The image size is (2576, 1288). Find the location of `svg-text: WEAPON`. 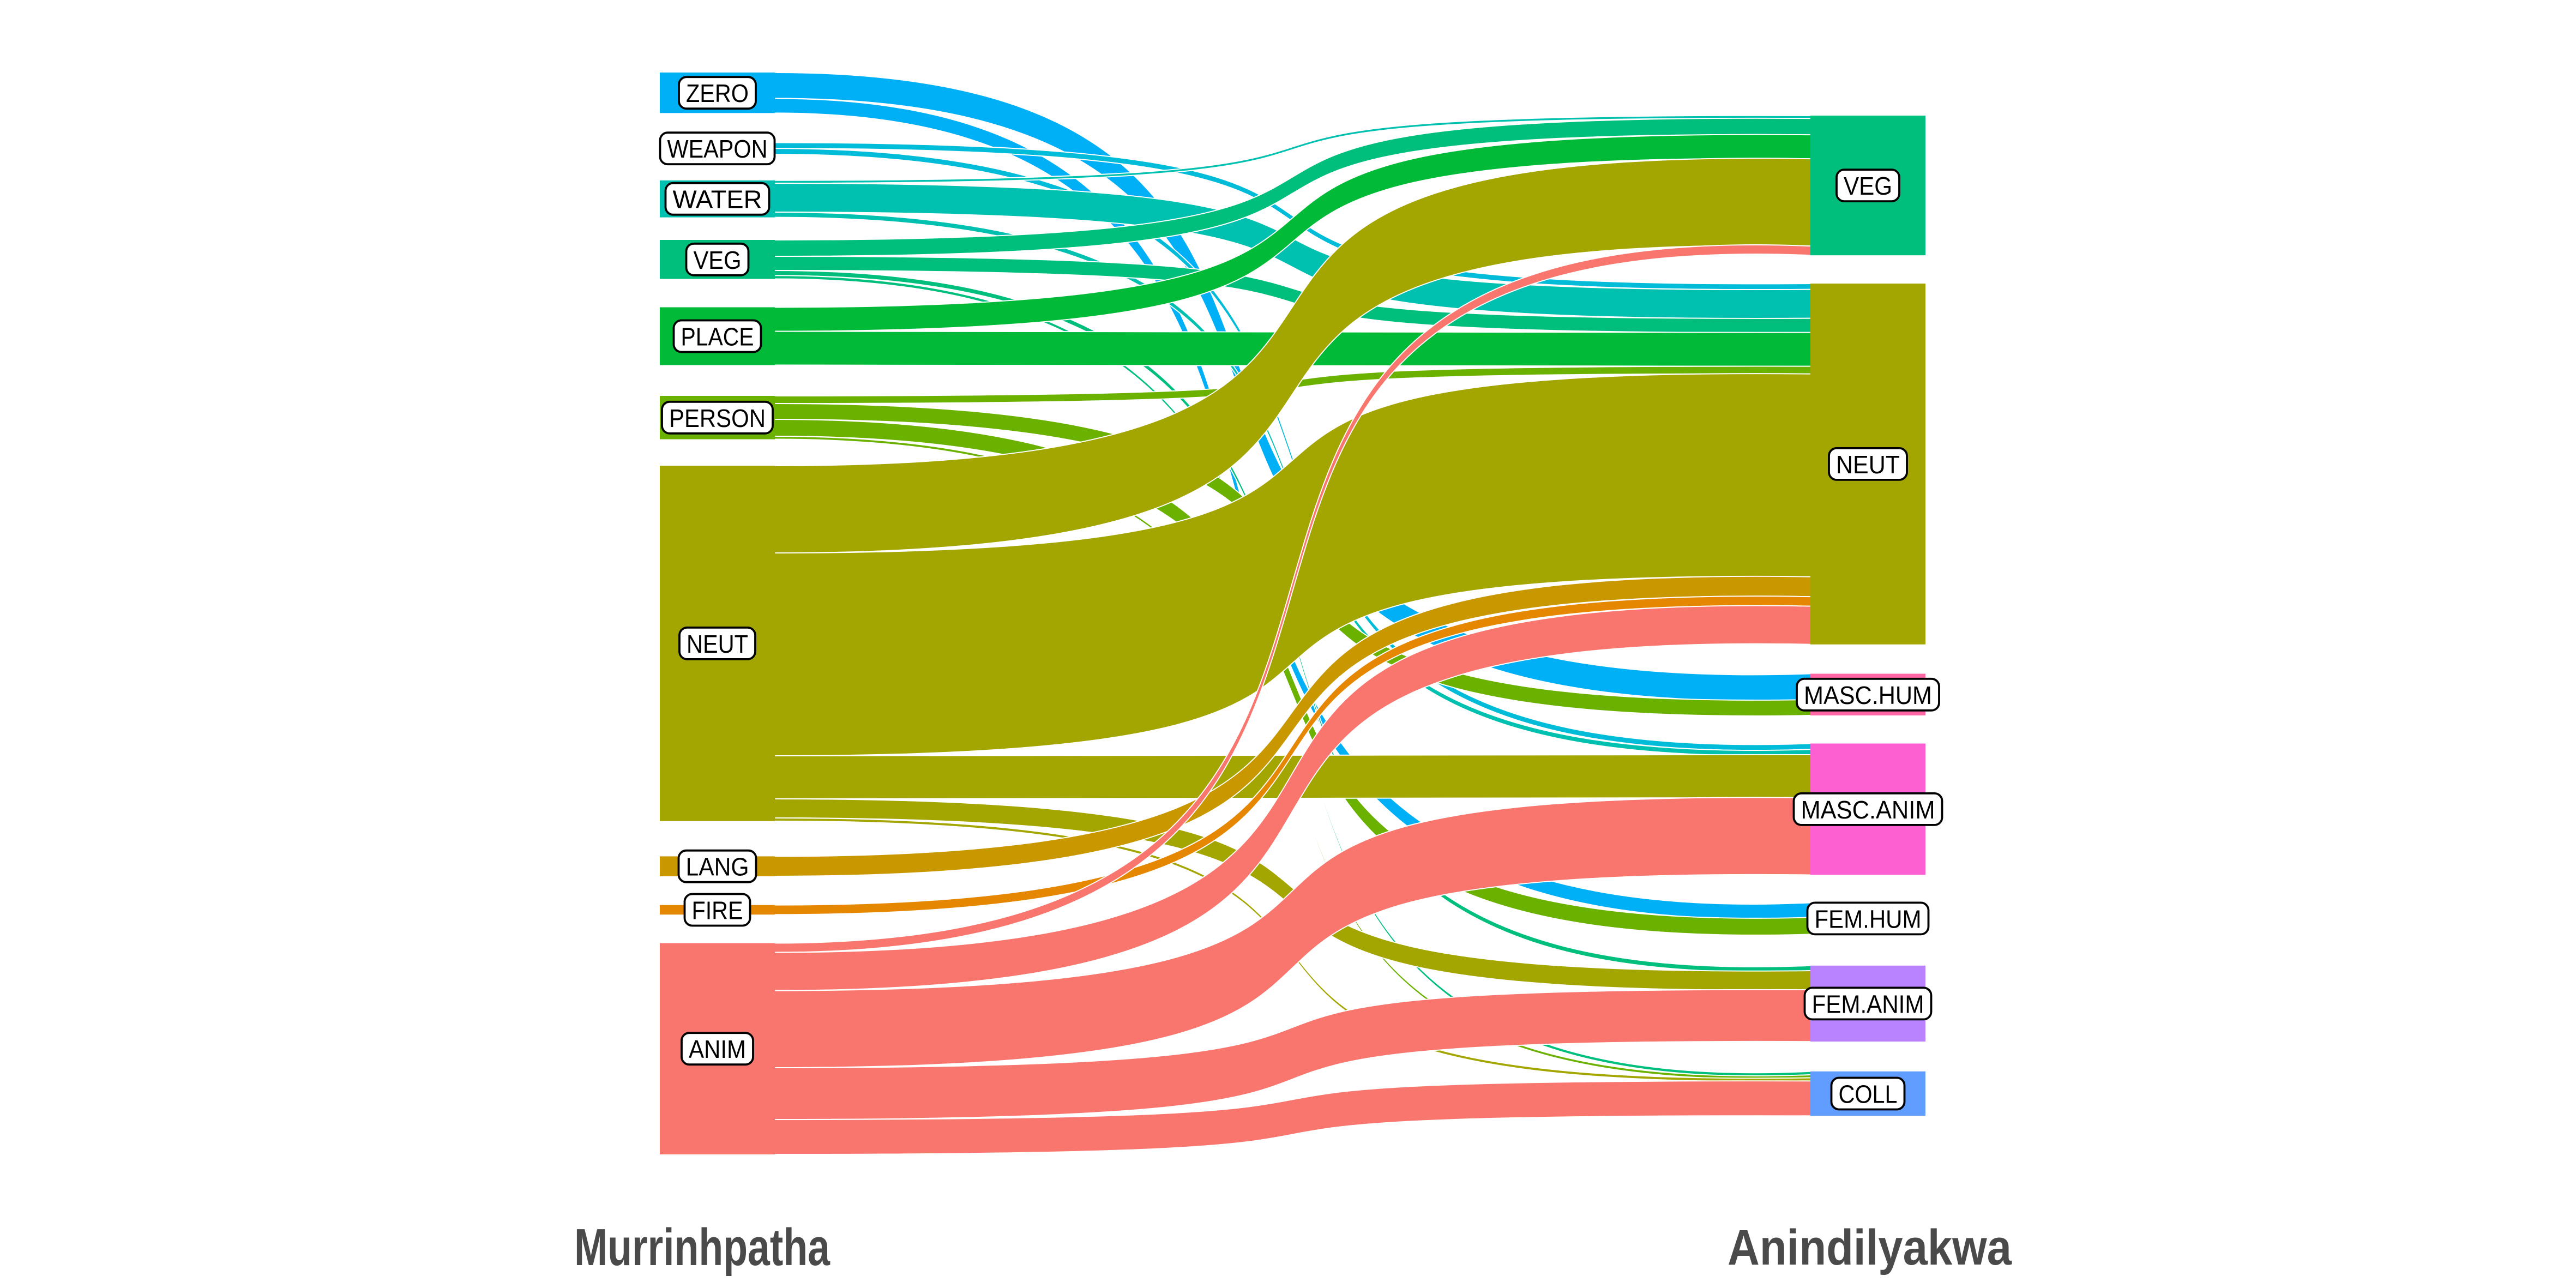

svg-text: WEAPON is located at coordinates (717, 149).